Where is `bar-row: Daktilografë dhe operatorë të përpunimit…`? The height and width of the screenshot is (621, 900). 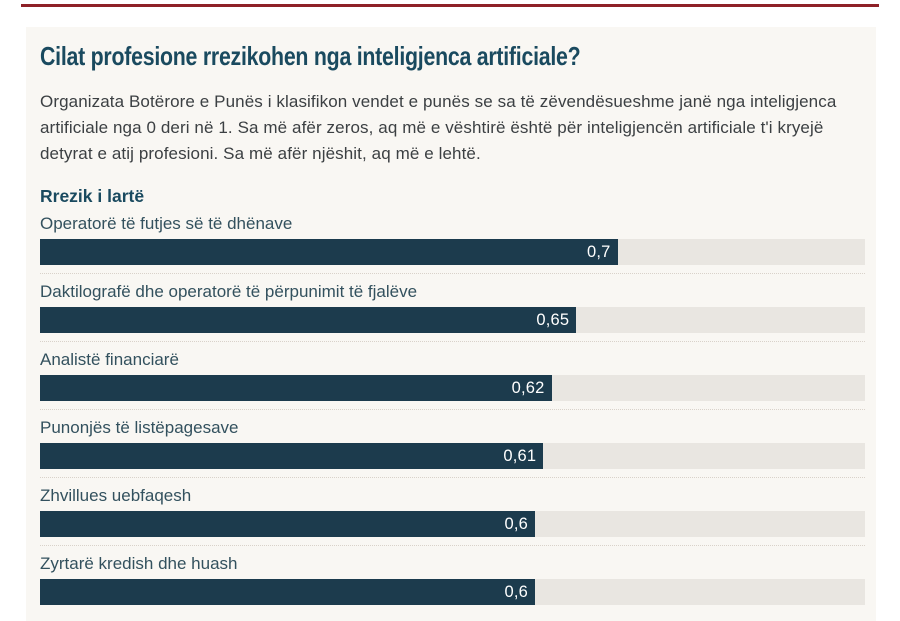
bar-row: Daktilografë dhe operatorë të përpunimit… is located at coordinates (452, 312).